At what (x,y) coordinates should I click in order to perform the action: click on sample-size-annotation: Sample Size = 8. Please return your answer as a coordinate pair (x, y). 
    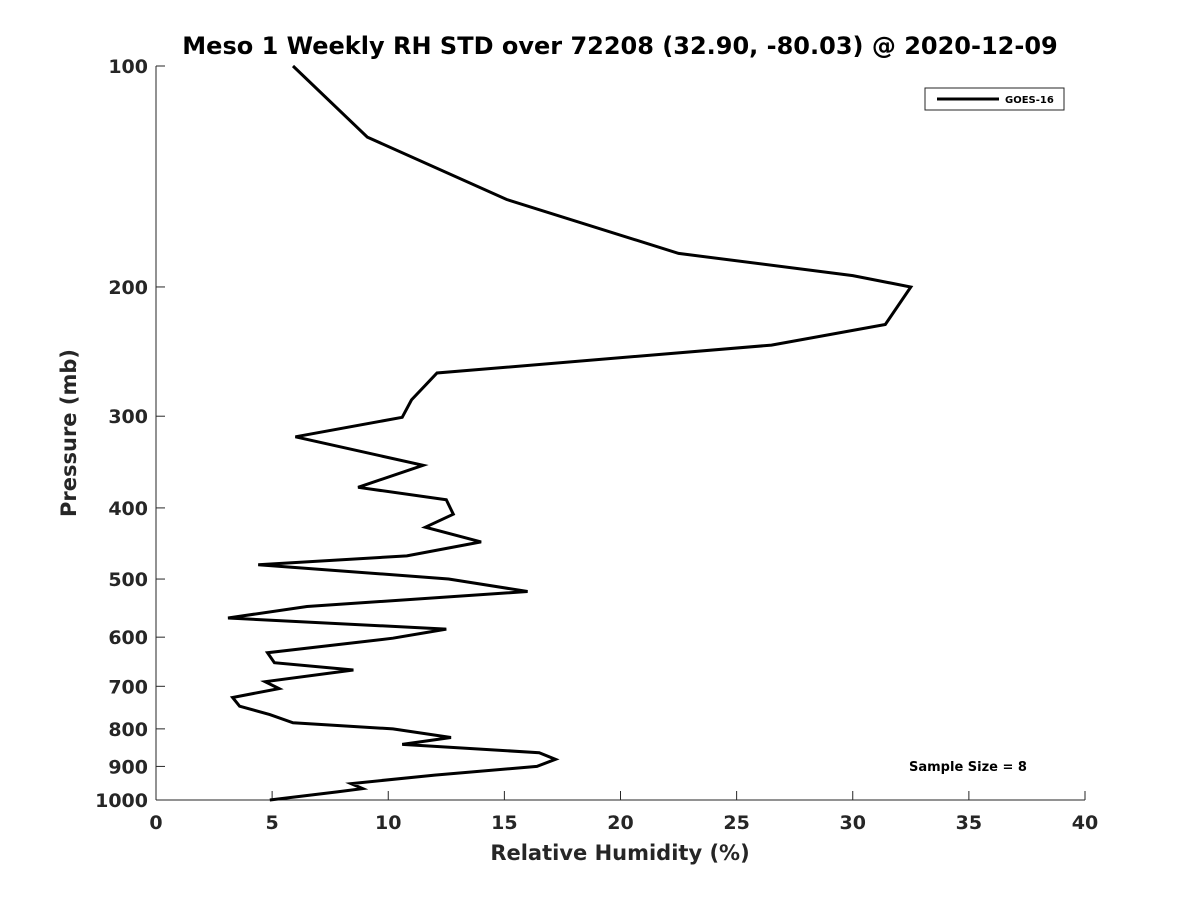
    Looking at the image, I should click on (968, 767).